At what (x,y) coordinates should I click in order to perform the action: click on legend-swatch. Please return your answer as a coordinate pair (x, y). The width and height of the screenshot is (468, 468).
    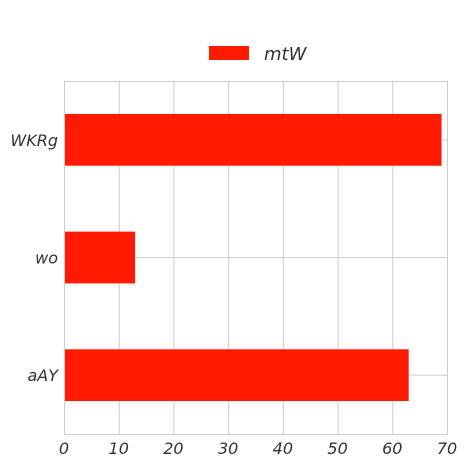
    Looking at the image, I should click on (229, 53).